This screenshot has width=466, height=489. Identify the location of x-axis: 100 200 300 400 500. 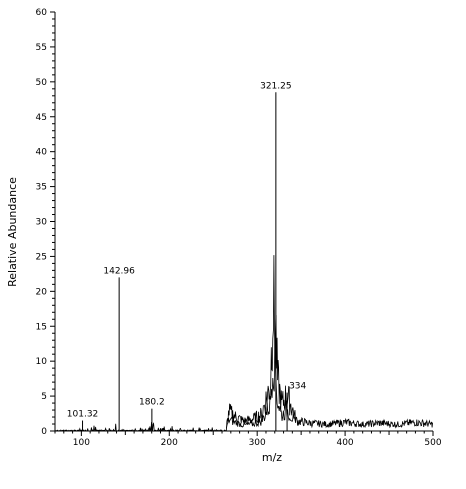
(248, 439).